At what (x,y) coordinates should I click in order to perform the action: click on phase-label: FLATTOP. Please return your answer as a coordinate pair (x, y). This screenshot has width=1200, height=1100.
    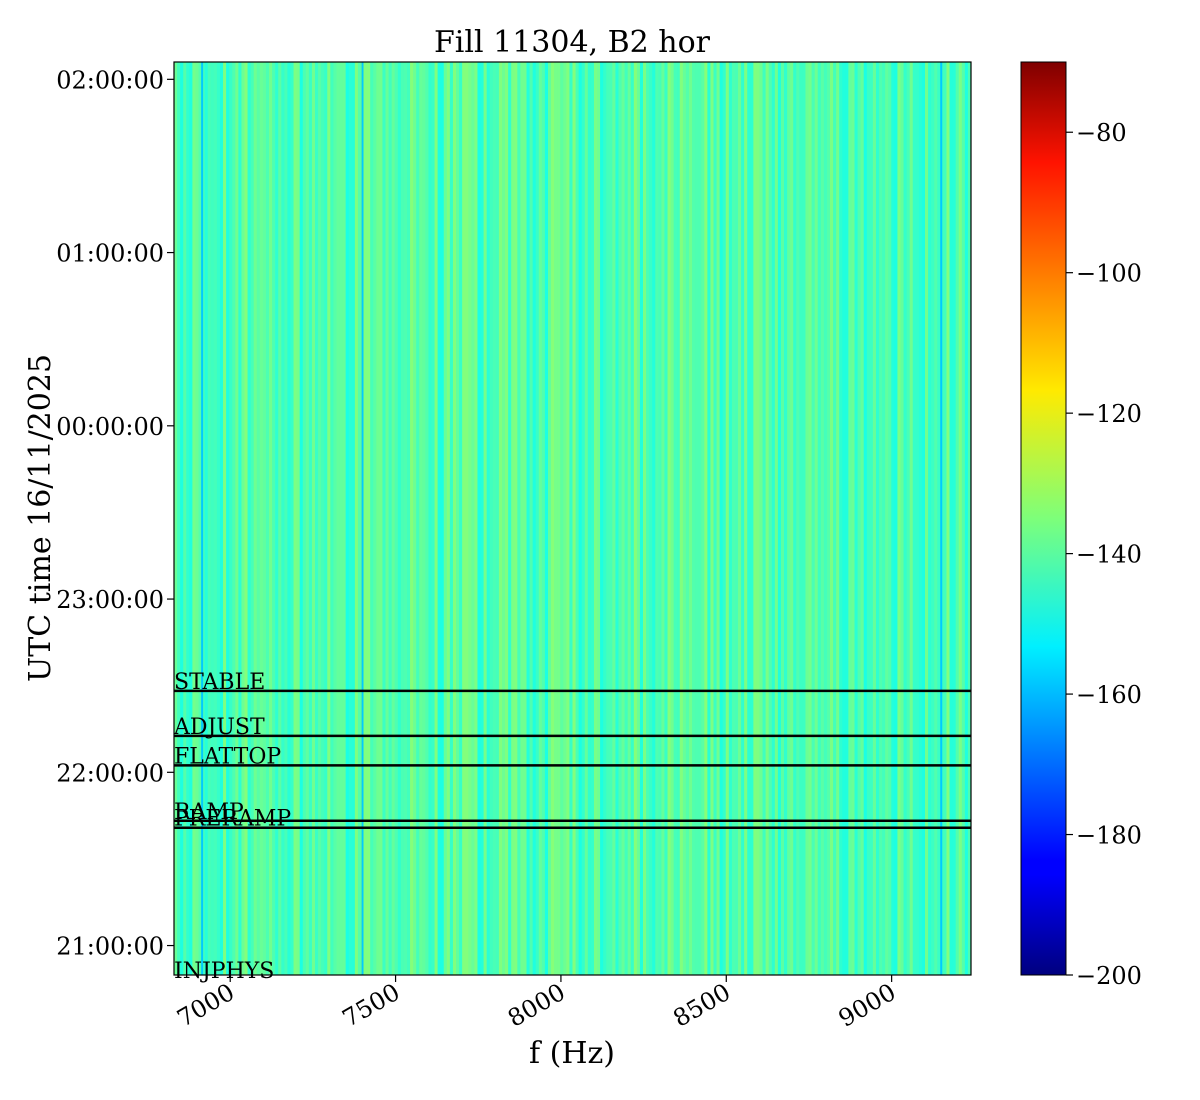
    Looking at the image, I should click on (227, 756).